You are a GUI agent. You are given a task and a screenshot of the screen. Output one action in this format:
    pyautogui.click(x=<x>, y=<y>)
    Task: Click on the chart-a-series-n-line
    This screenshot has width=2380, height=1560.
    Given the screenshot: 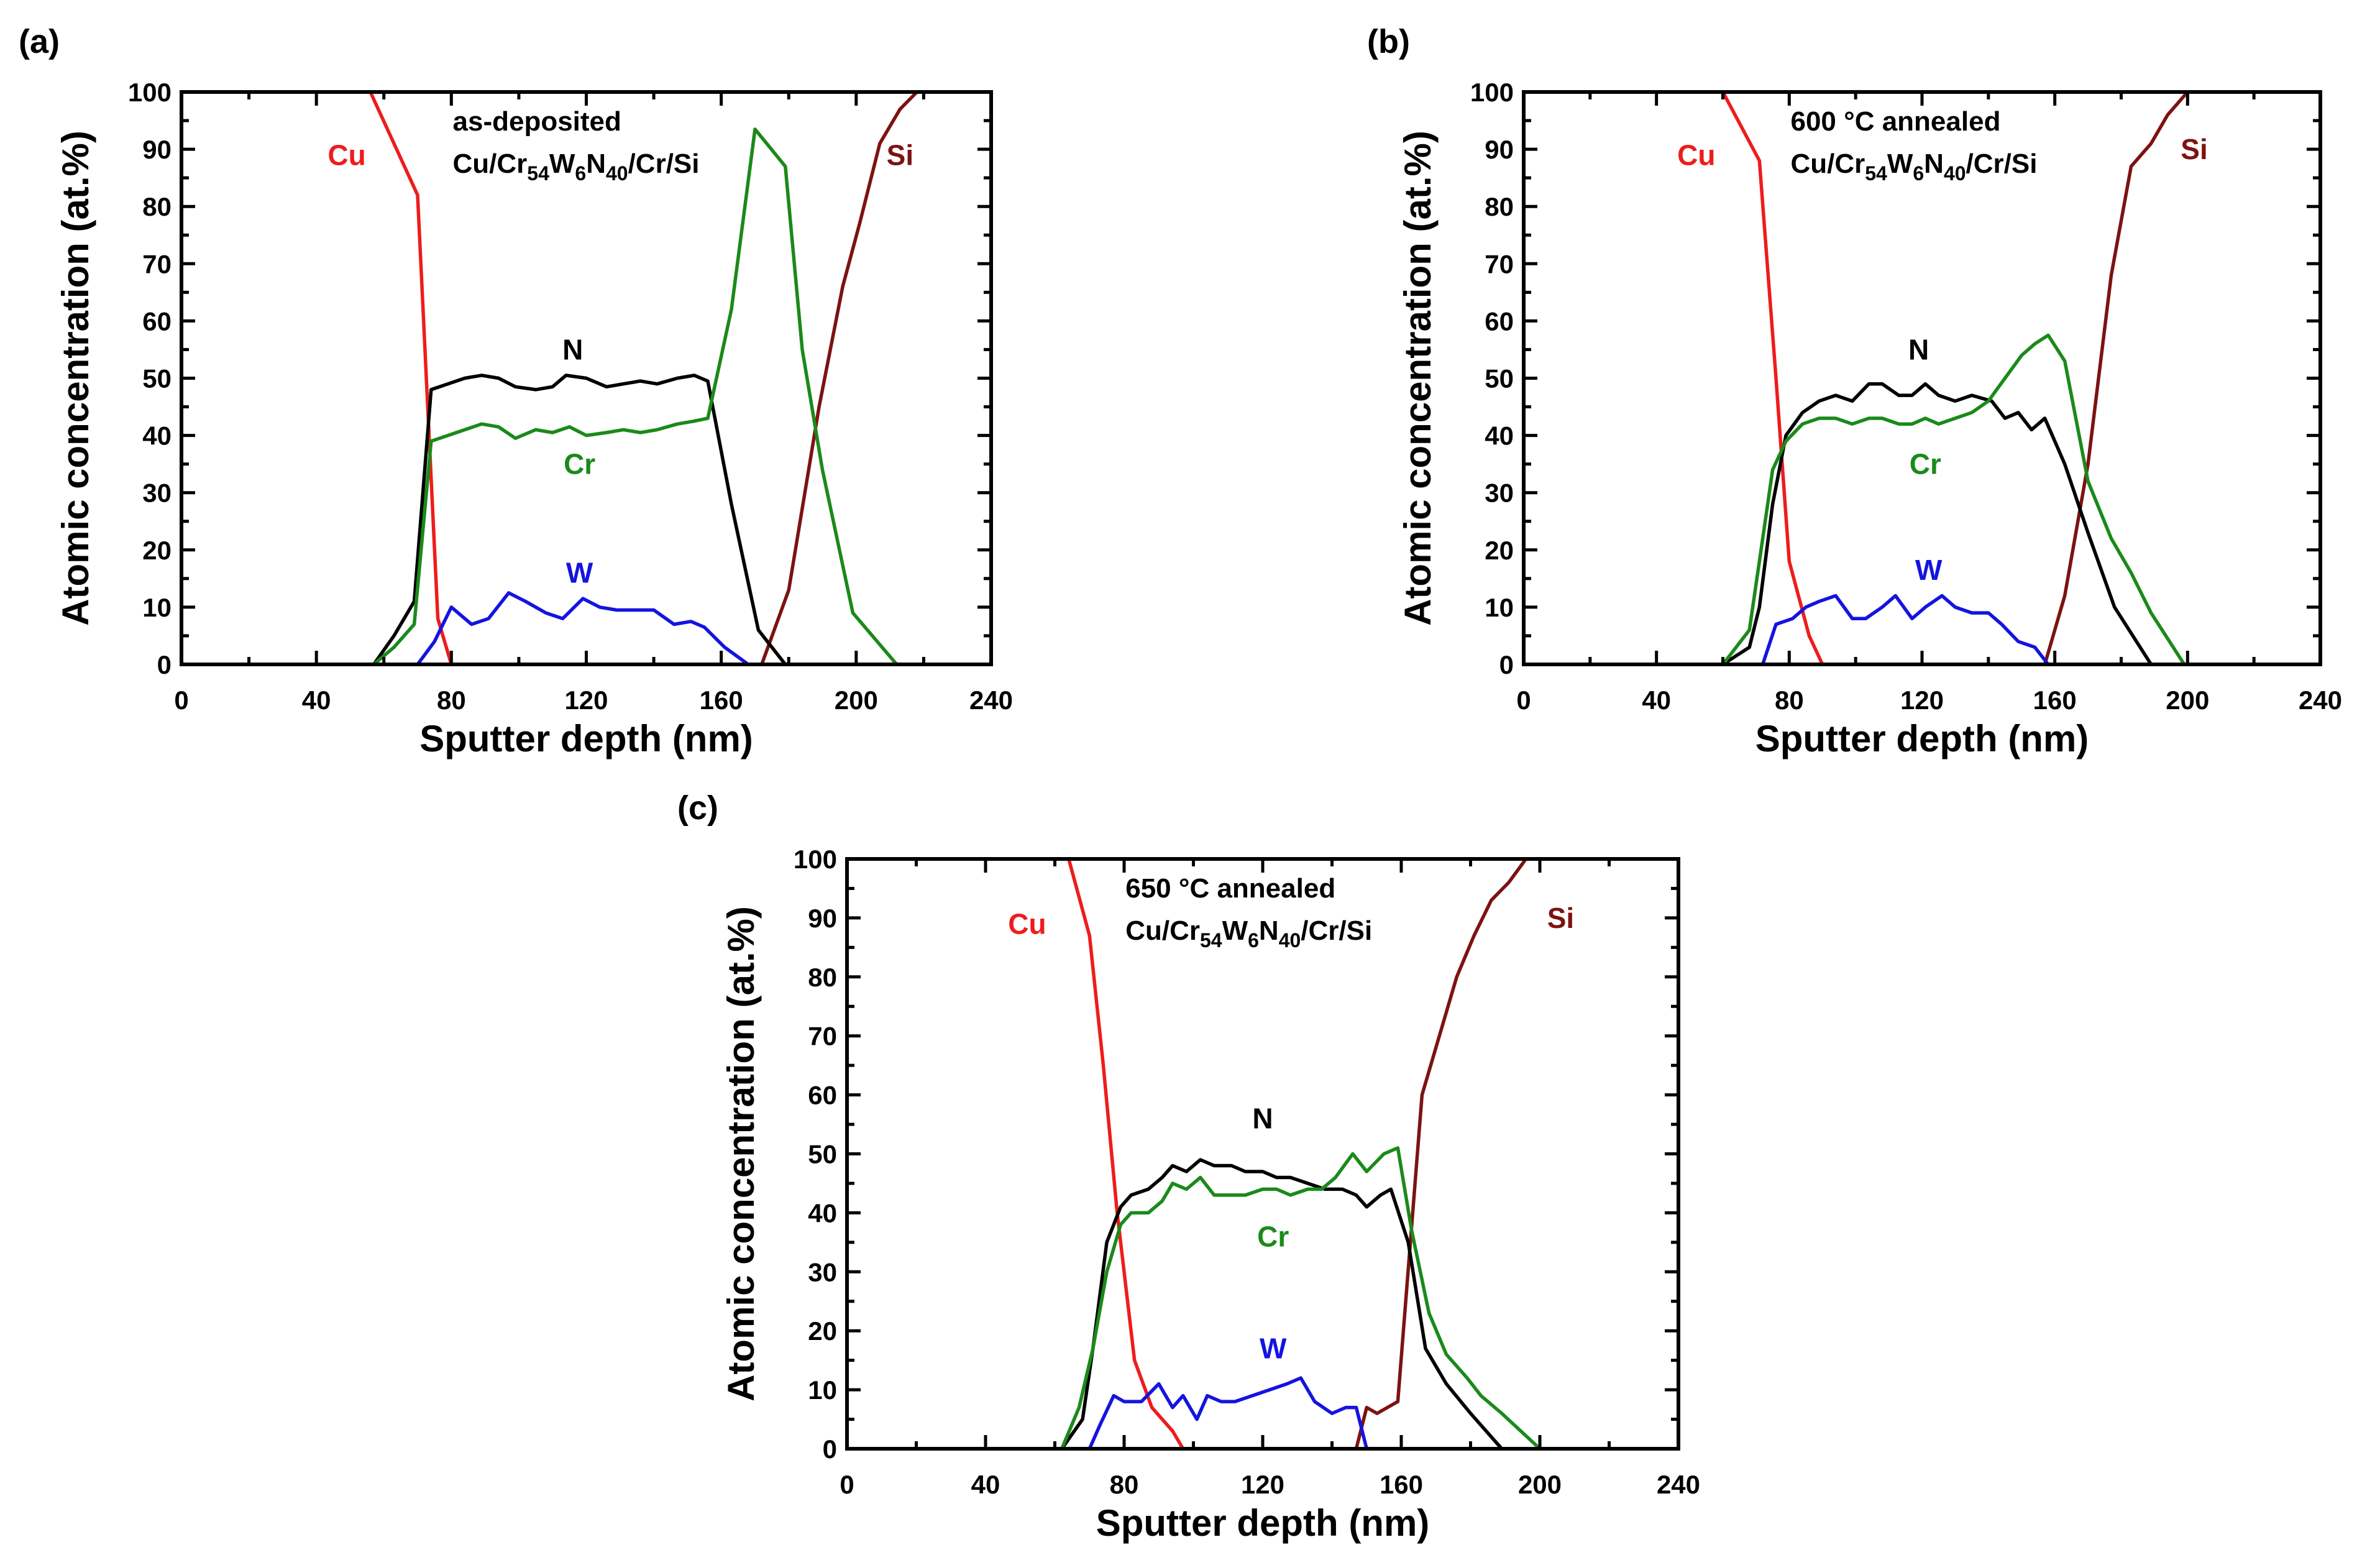 What is the action you would take?
    pyautogui.click(x=586, y=520)
    